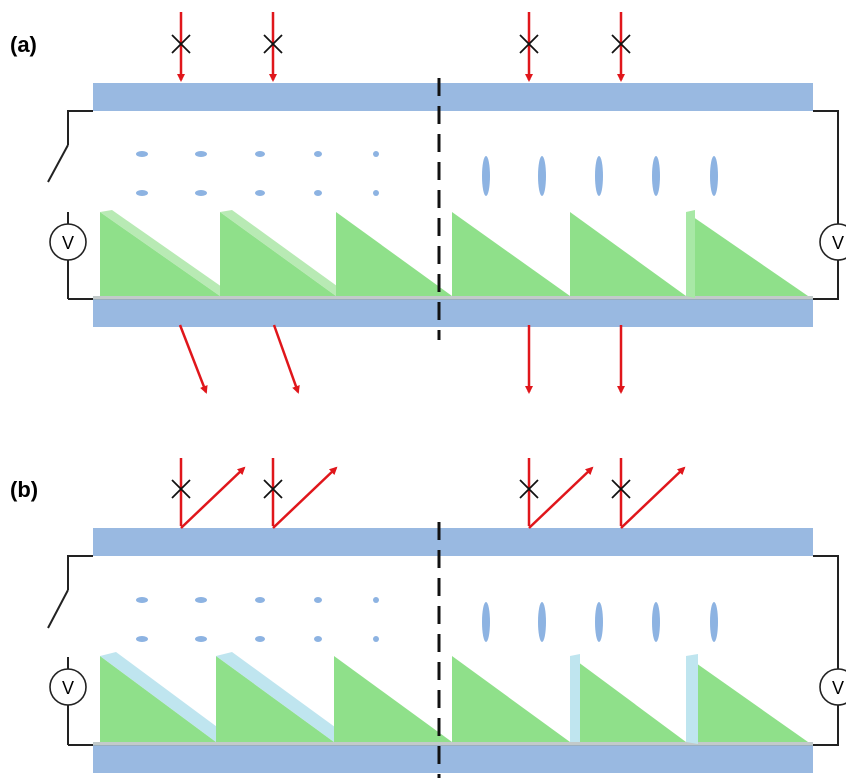  I want to click on panel-b-label: (b), so click(24, 489).